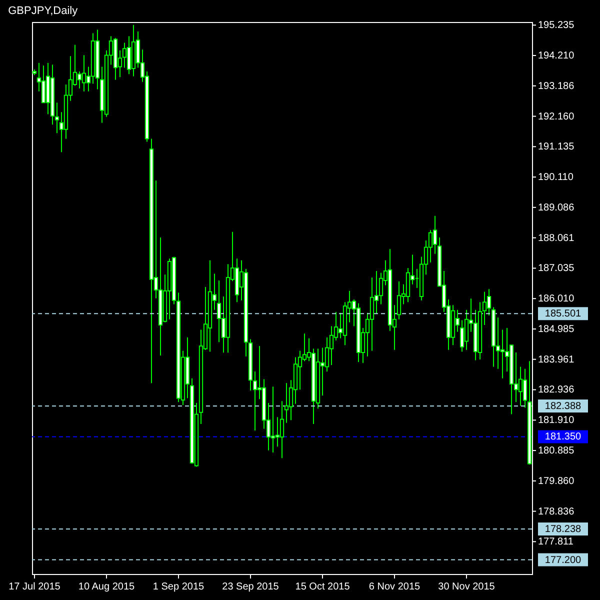 This screenshot has width=600, height=600. I want to click on y-tick-label: 177.811, so click(556, 542).